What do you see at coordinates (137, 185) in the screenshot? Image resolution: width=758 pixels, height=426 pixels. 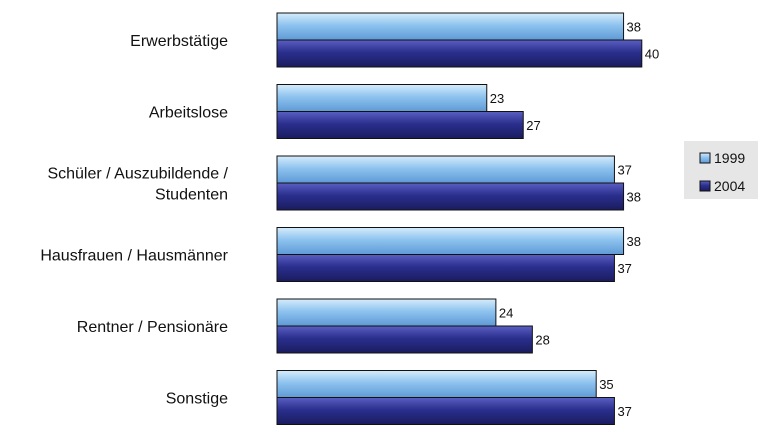 I see `category-label: Schüler / Auszubildende / Studenten` at bounding box center [137, 185].